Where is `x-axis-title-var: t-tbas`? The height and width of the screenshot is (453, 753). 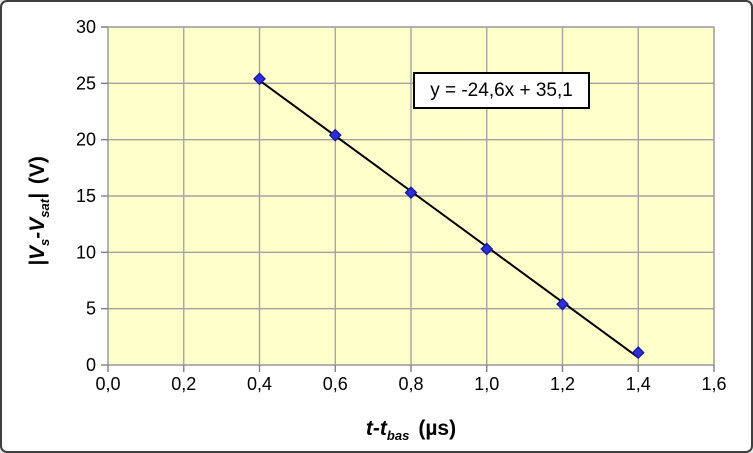 x-axis-title-var: t-tbas is located at coordinates (387, 430).